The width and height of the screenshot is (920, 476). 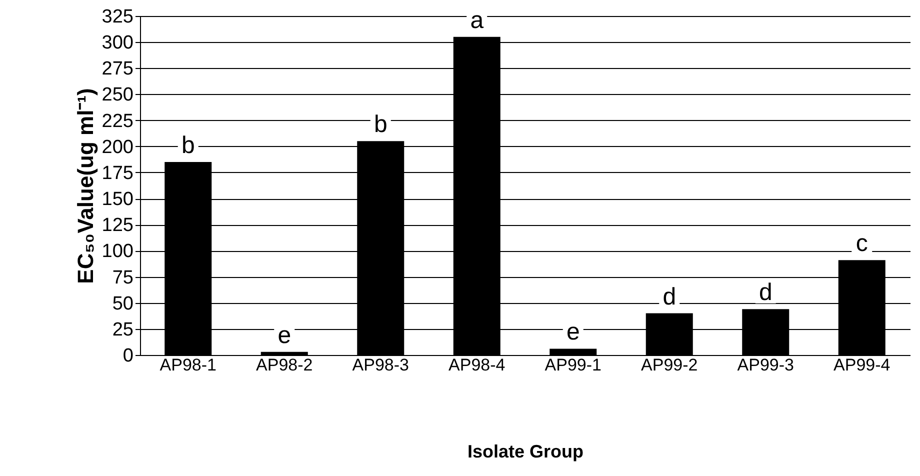 What do you see at coordinates (765, 365) in the screenshot?
I see `x-tick-label: AP99-3` at bounding box center [765, 365].